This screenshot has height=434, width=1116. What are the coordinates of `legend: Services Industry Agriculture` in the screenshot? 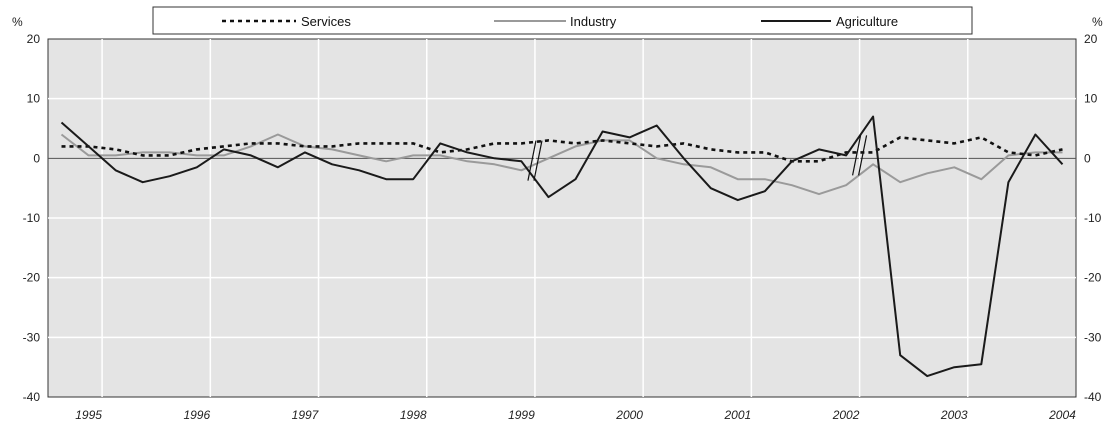 It's located at (562, 20).